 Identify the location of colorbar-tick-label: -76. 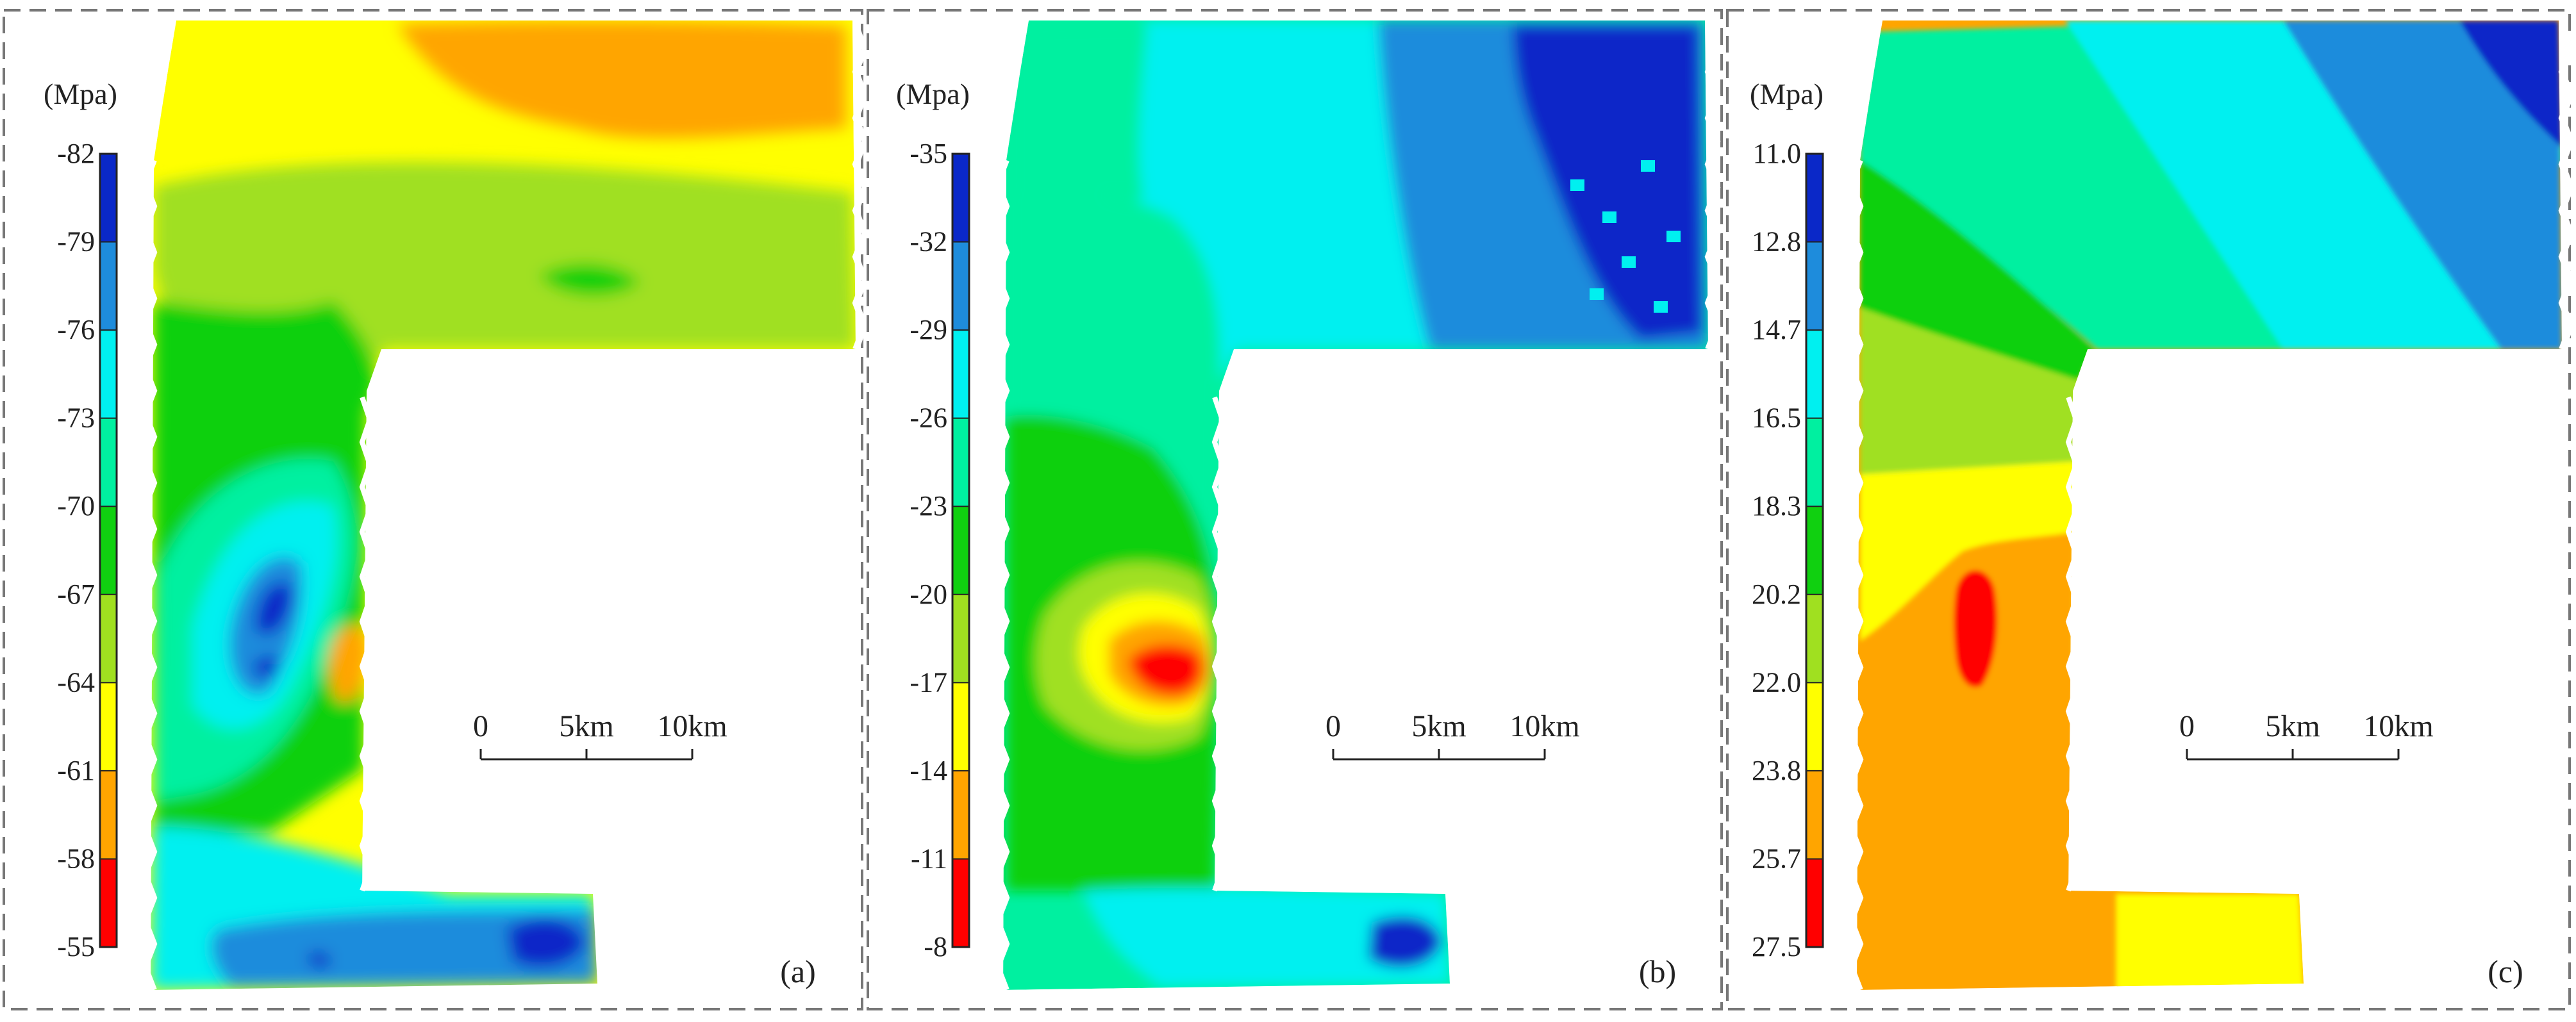
(76, 329).